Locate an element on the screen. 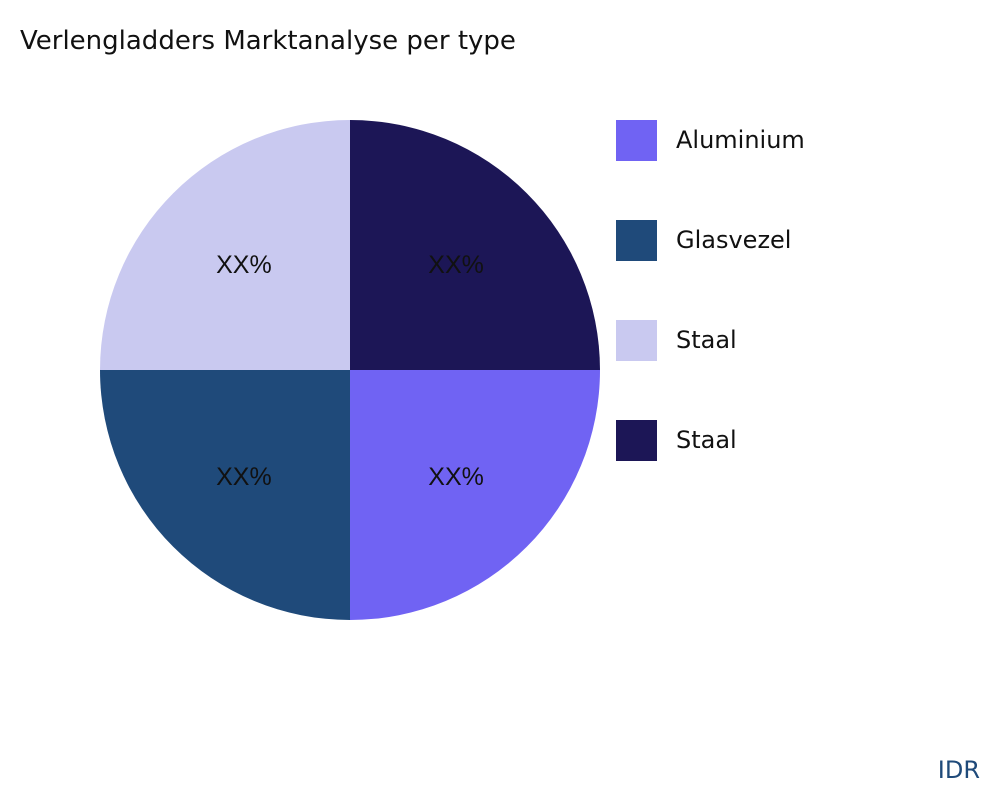 The height and width of the screenshot is (800, 1000). legend-label: Aluminium is located at coordinates (740, 140).